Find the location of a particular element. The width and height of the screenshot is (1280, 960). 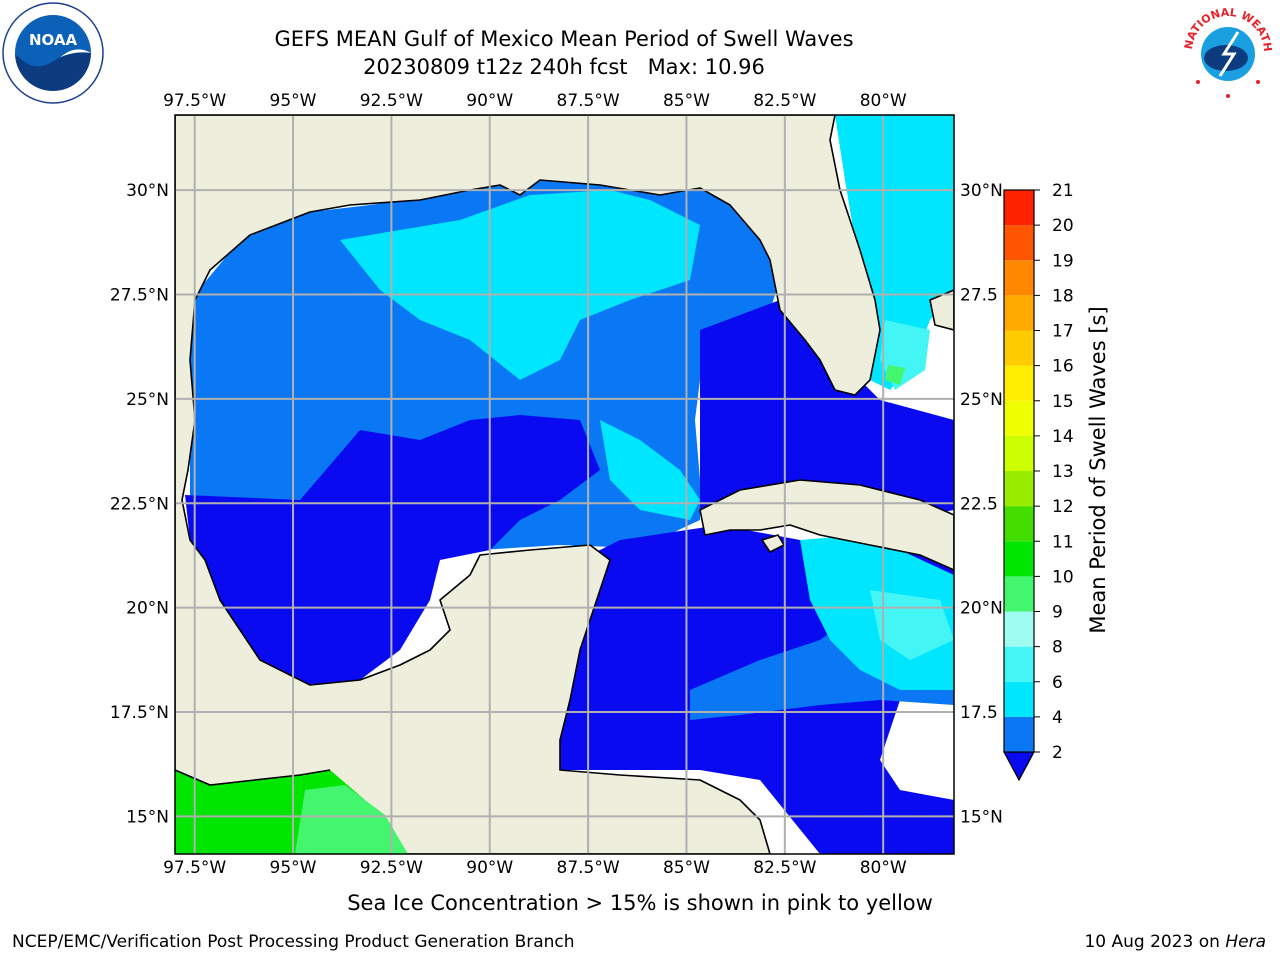

footer-date-text: 10 Aug 2023 on is located at coordinates (1155, 942).